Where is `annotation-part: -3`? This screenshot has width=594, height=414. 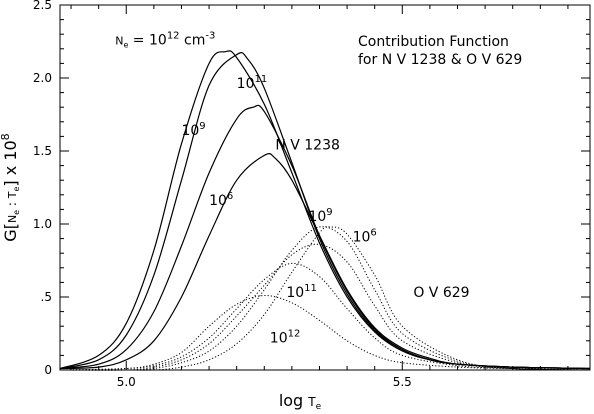
annotation-part: -3 is located at coordinates (210, 35).